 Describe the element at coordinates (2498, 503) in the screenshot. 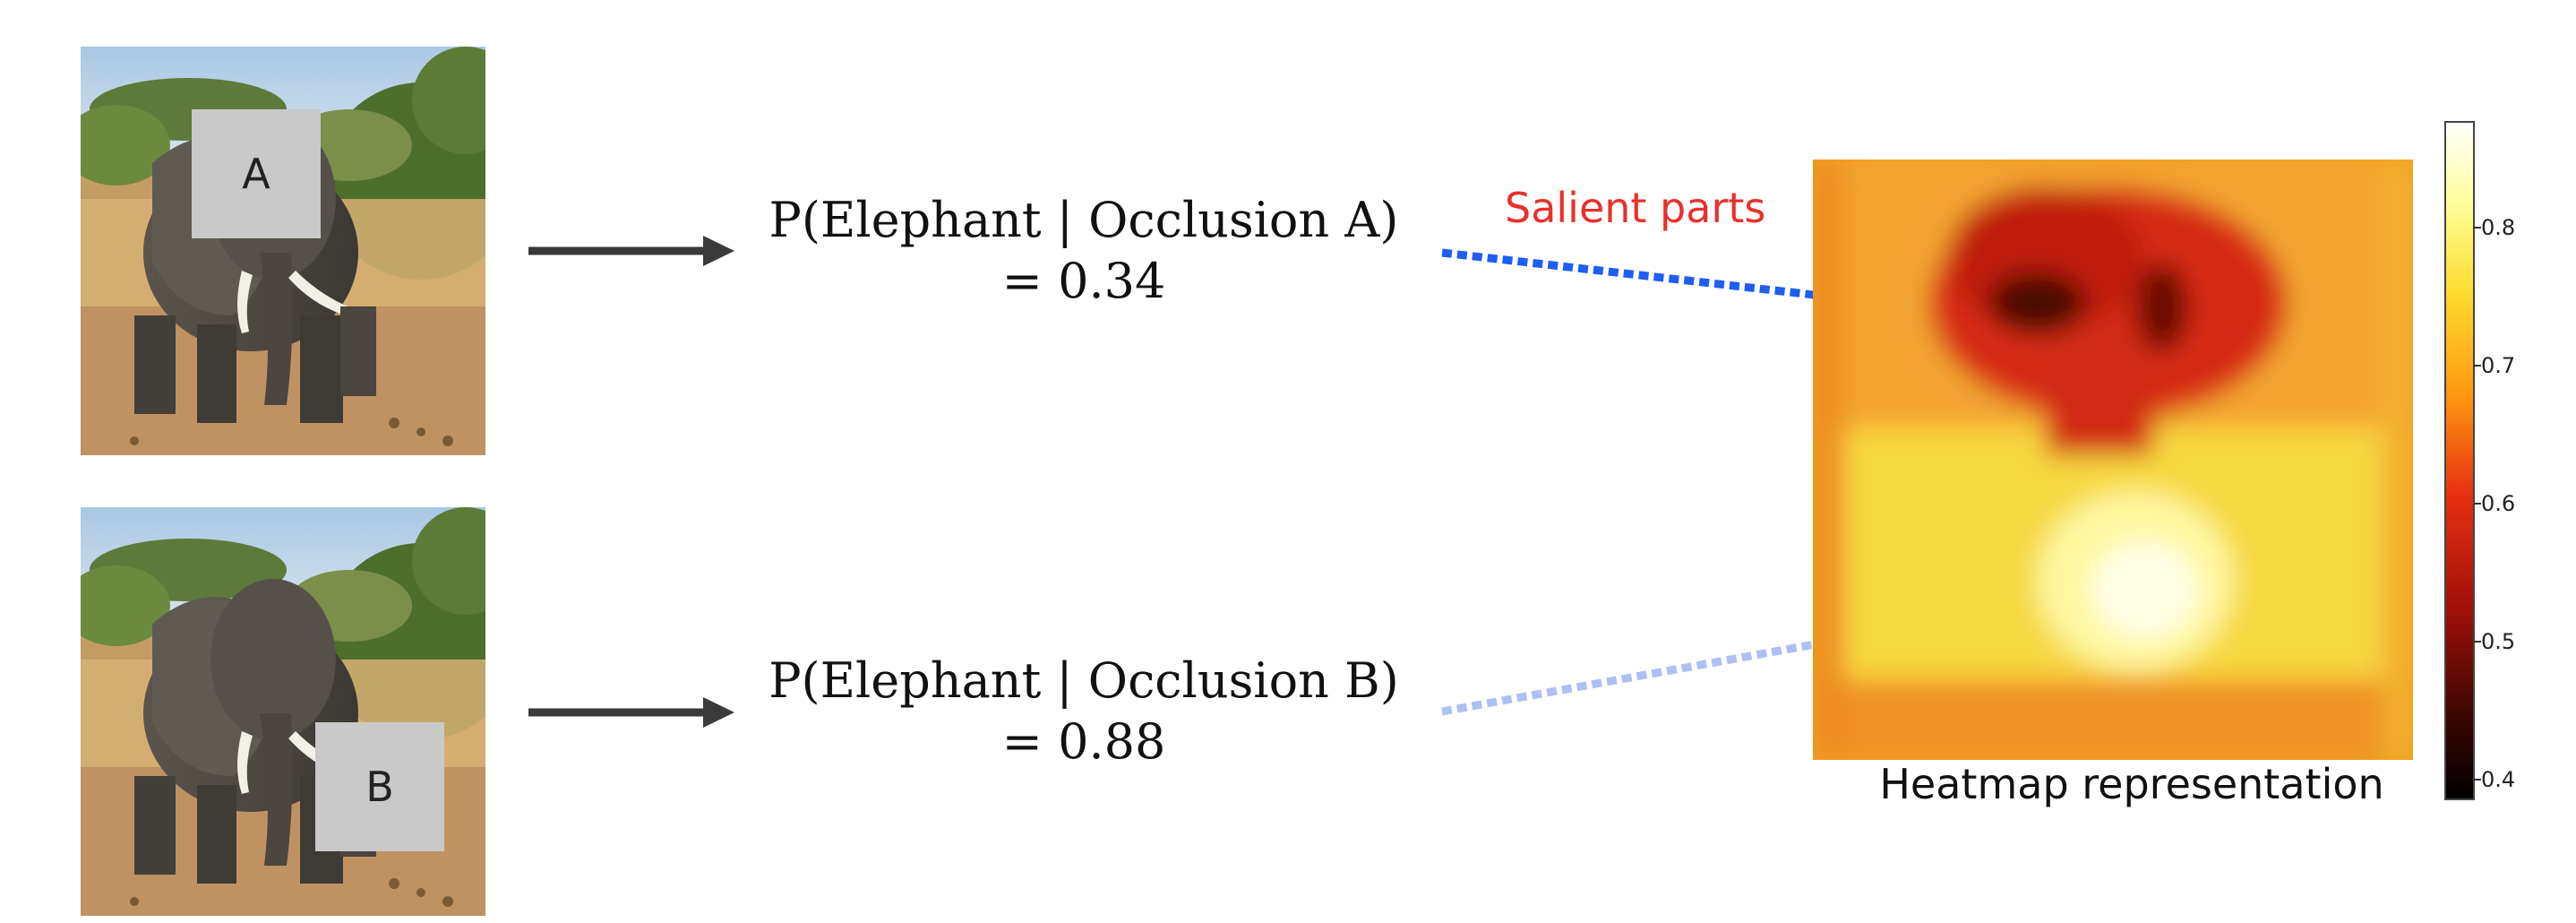

I see `colorbar-tick-0.6: 0.6` at that location.